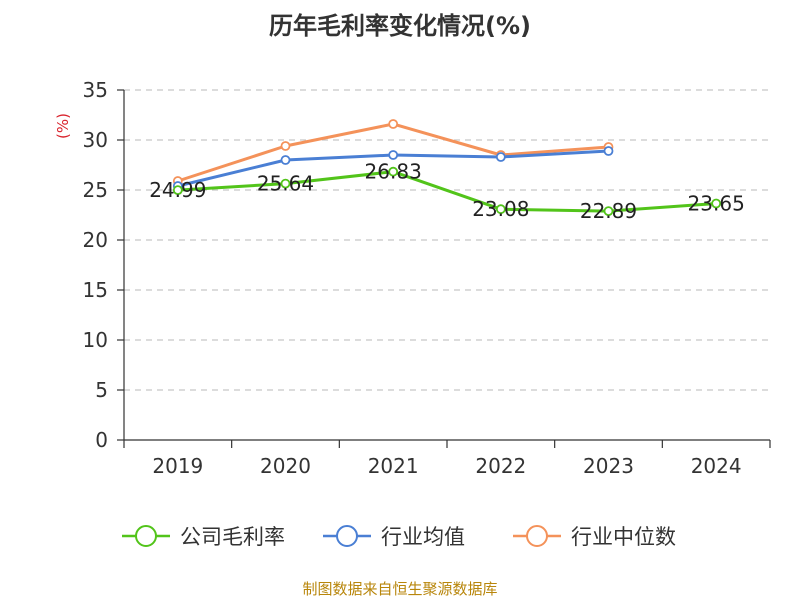  What do you see at coordinates (95, 140) in the screenshot?
I see `y-tick-label-30: 30` at bounding box center [95, 140].